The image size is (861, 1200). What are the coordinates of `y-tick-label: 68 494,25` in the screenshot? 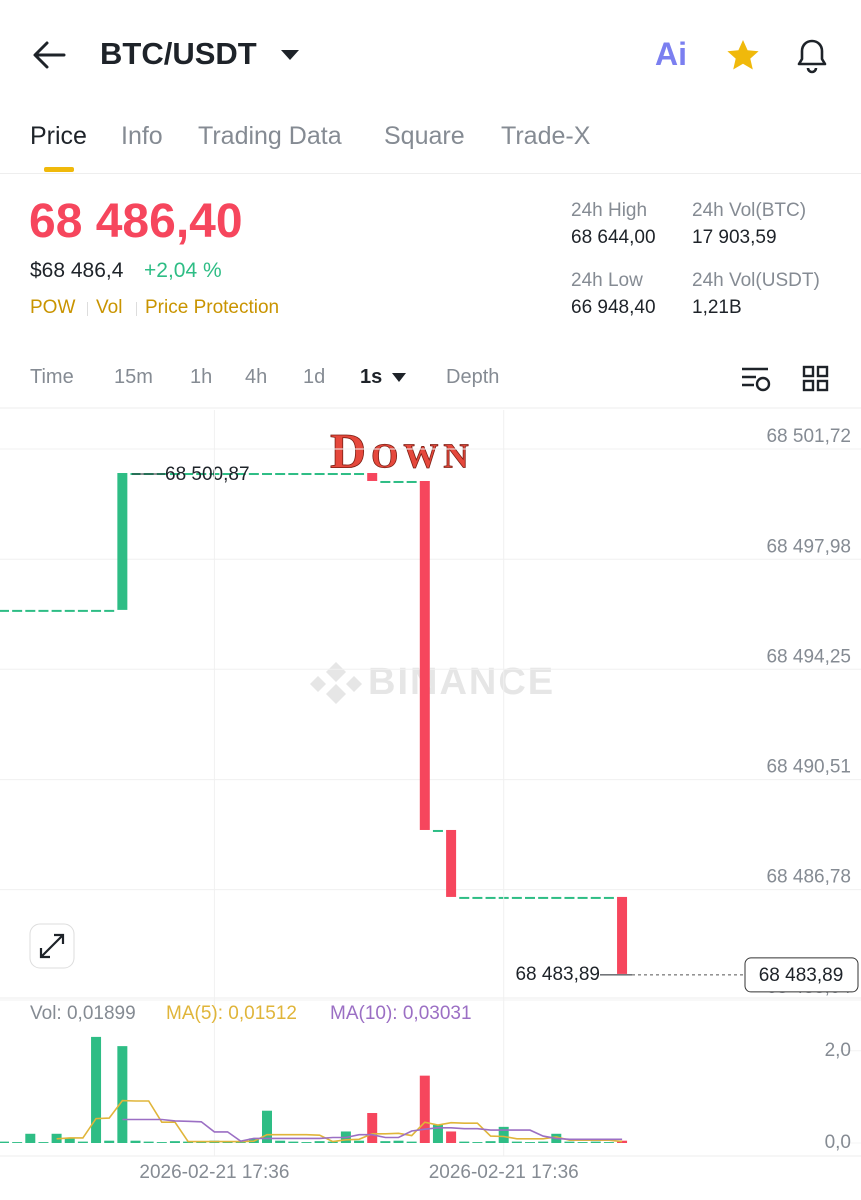 It's located at (808, 656).